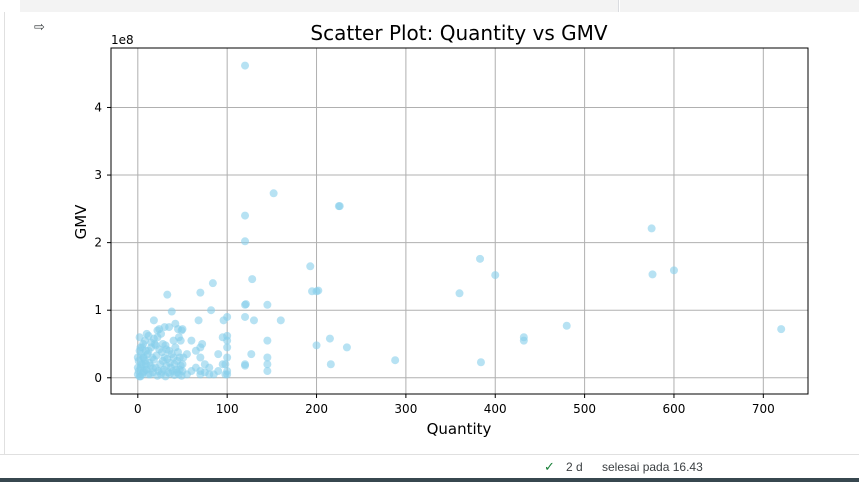 This screenshot has height=482, width=859. Describe the element at coordinates (122, 40) in the screenshot. I see `y-offset-label: 1e8` at that location.